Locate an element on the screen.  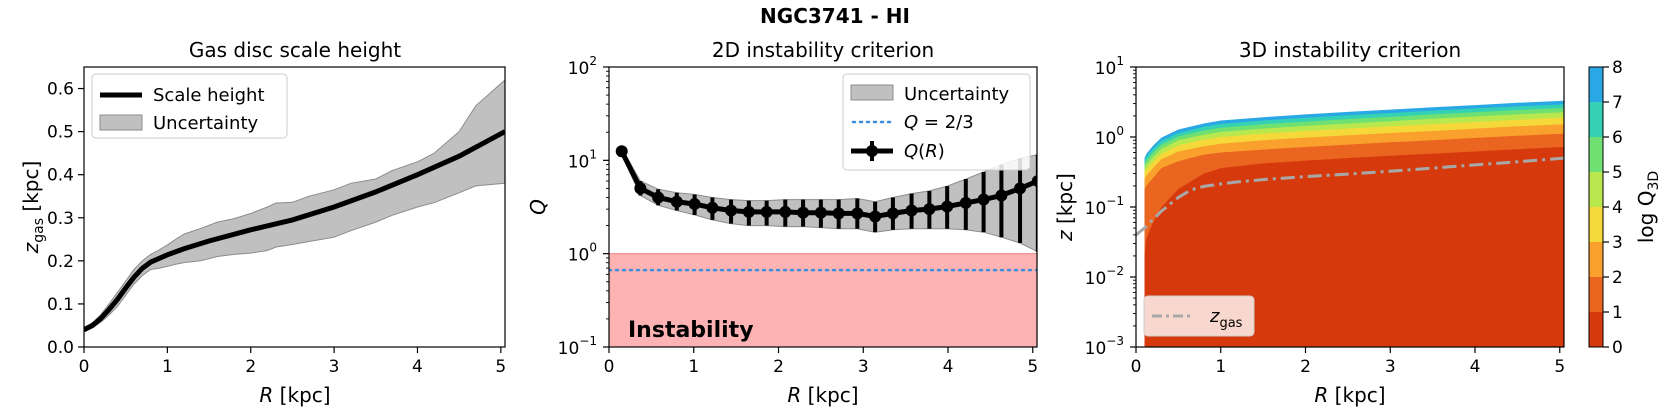
p1-xtick-label-3: 3 is located at coordinates (334, 367).